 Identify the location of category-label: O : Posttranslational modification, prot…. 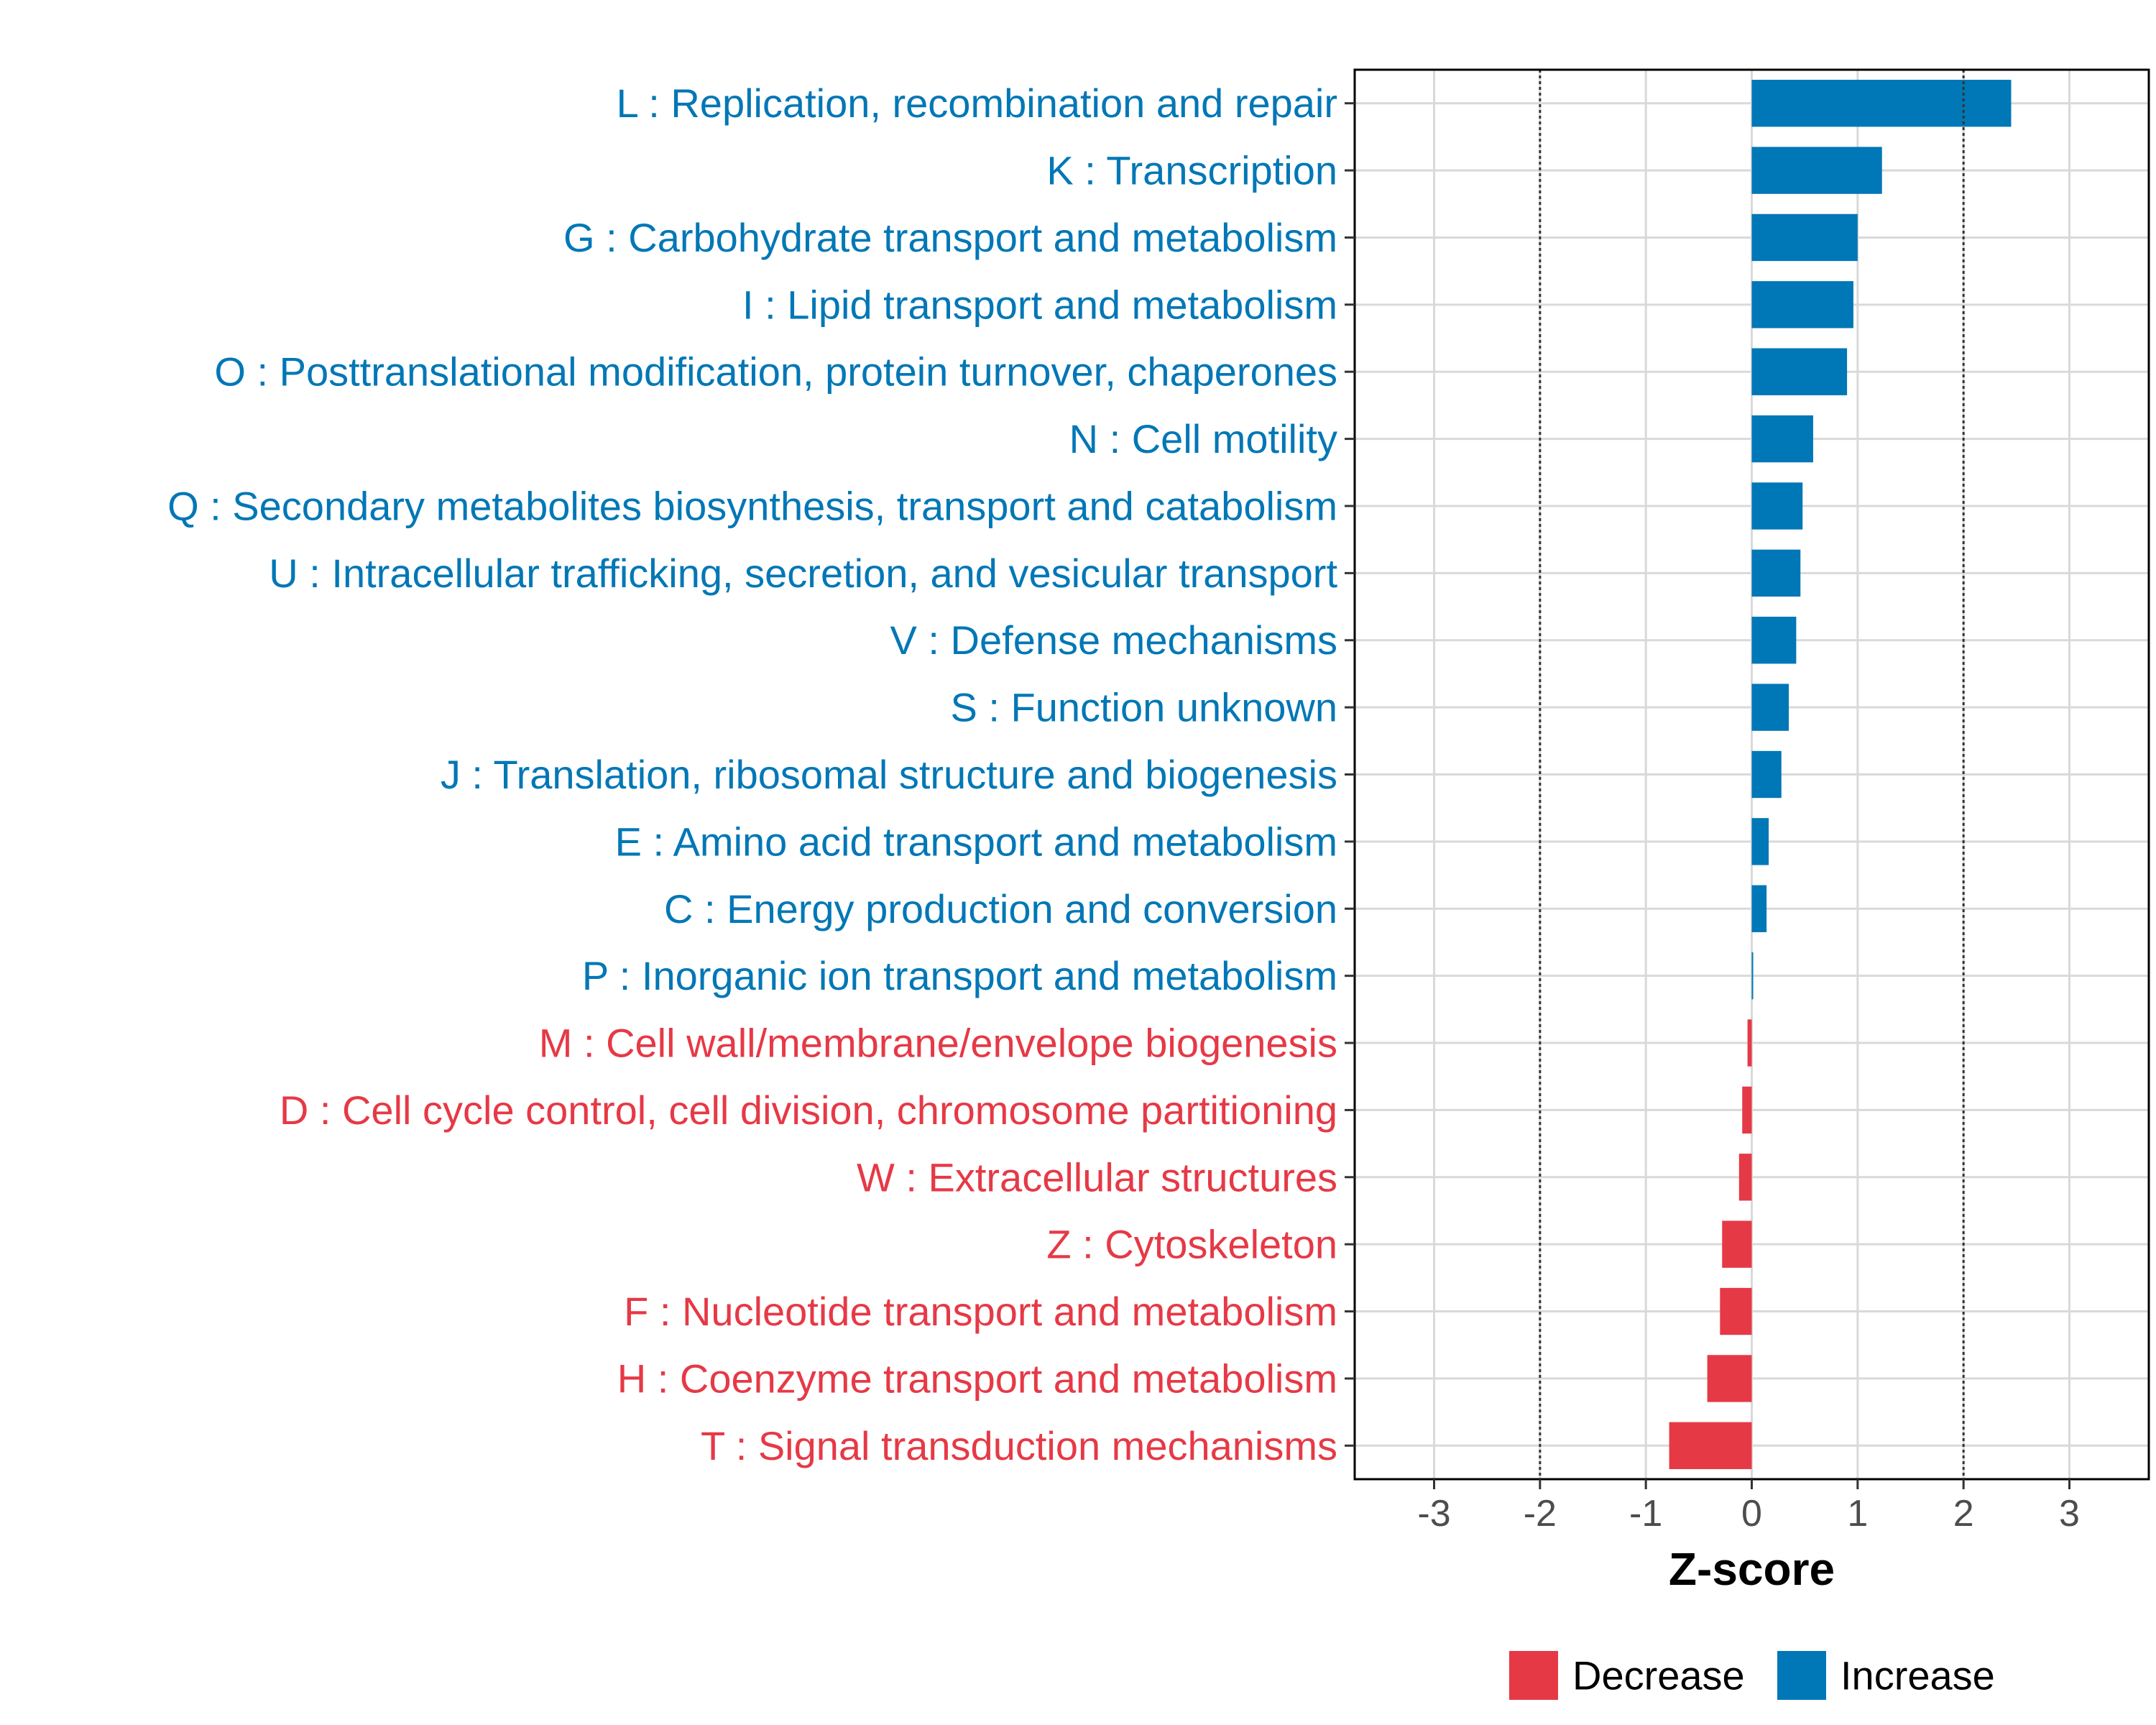
(775, 372).